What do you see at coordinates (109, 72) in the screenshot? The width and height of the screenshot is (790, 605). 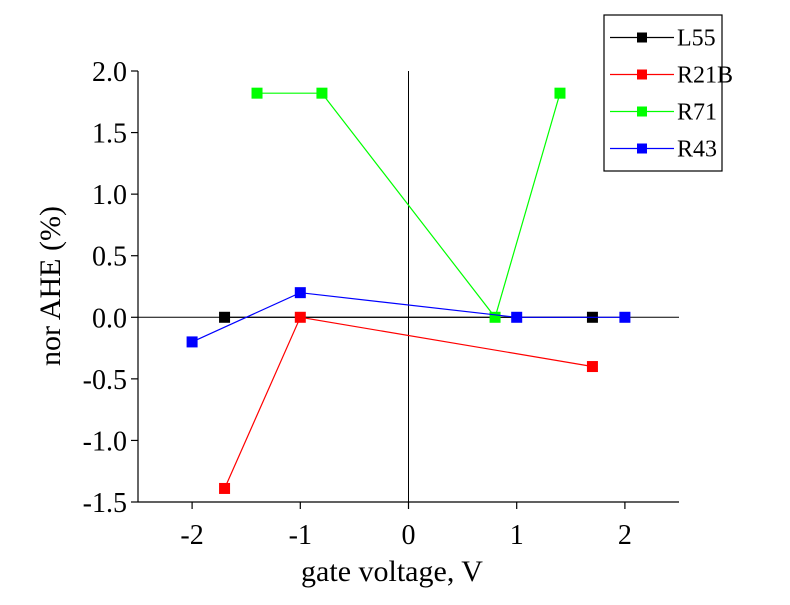 I see `y-tick-label: 2.0` at bounding box center [109, 72].